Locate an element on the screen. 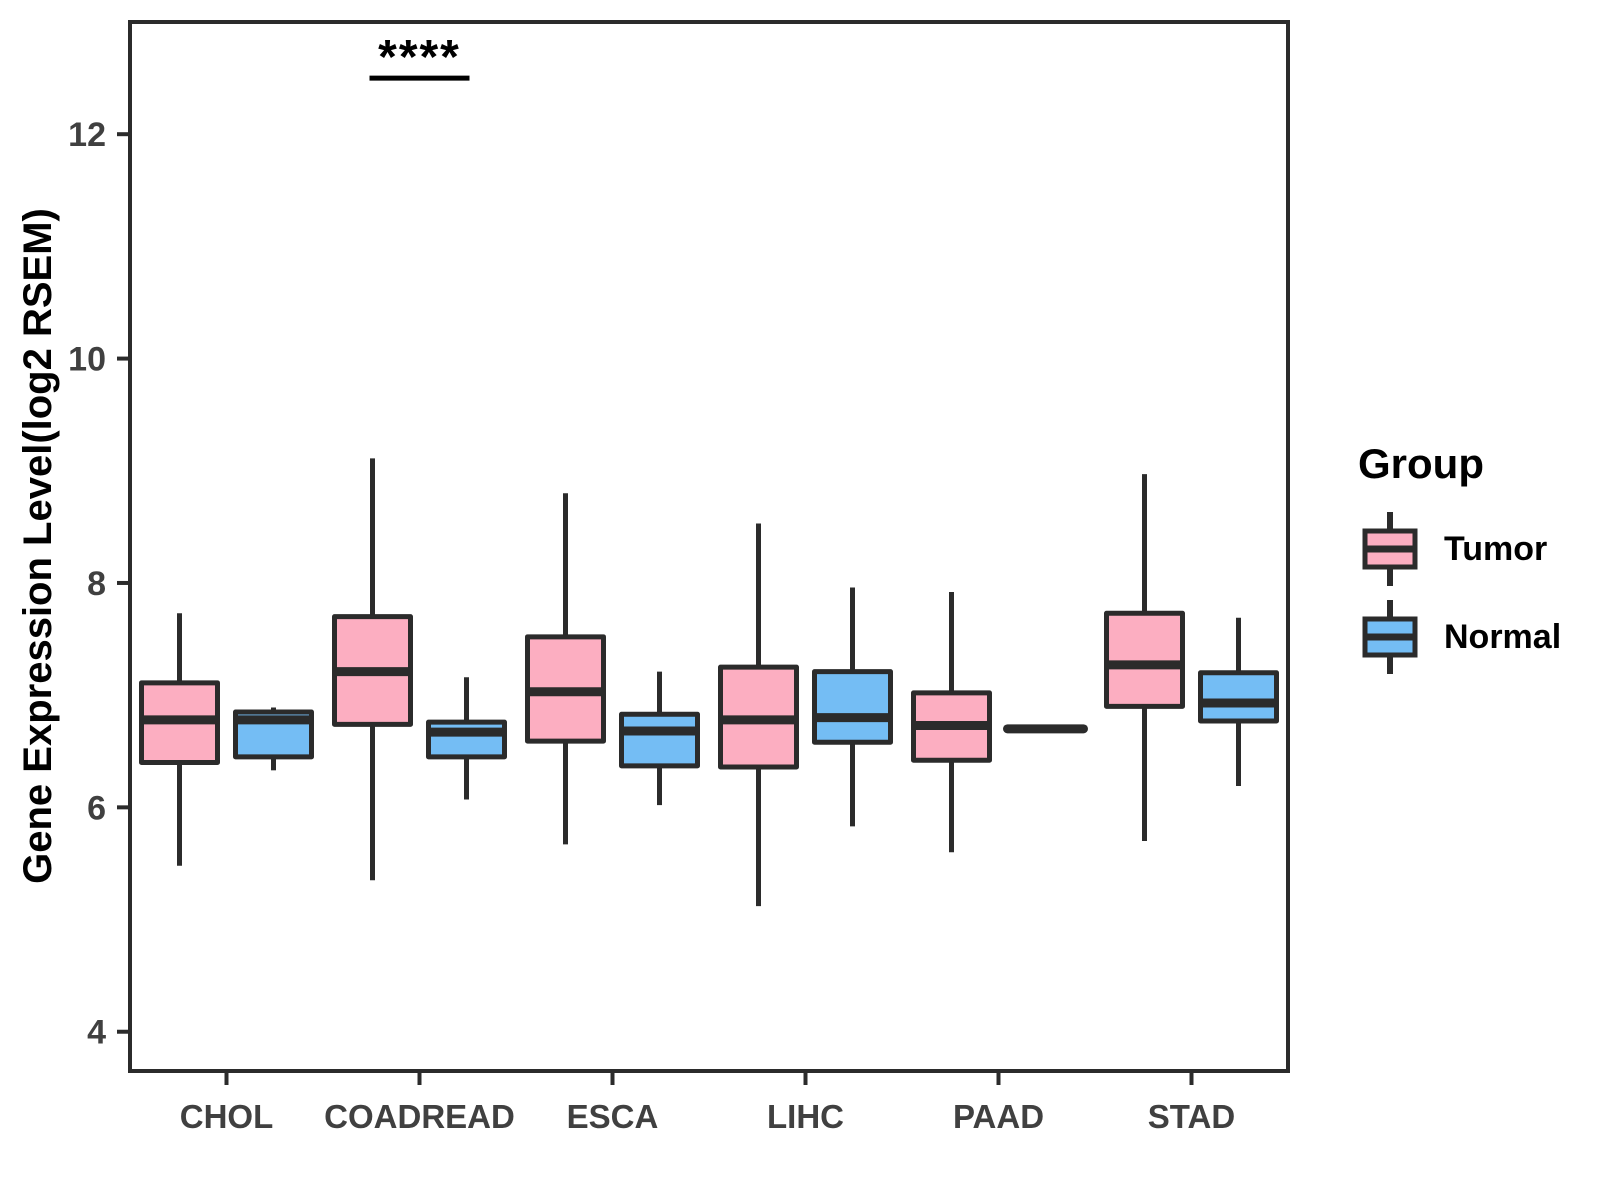 Image resolution: width=1600 pixels, height=1200 pixels. normal-boxplot-key-icon is located at coordinates (1390, 637).